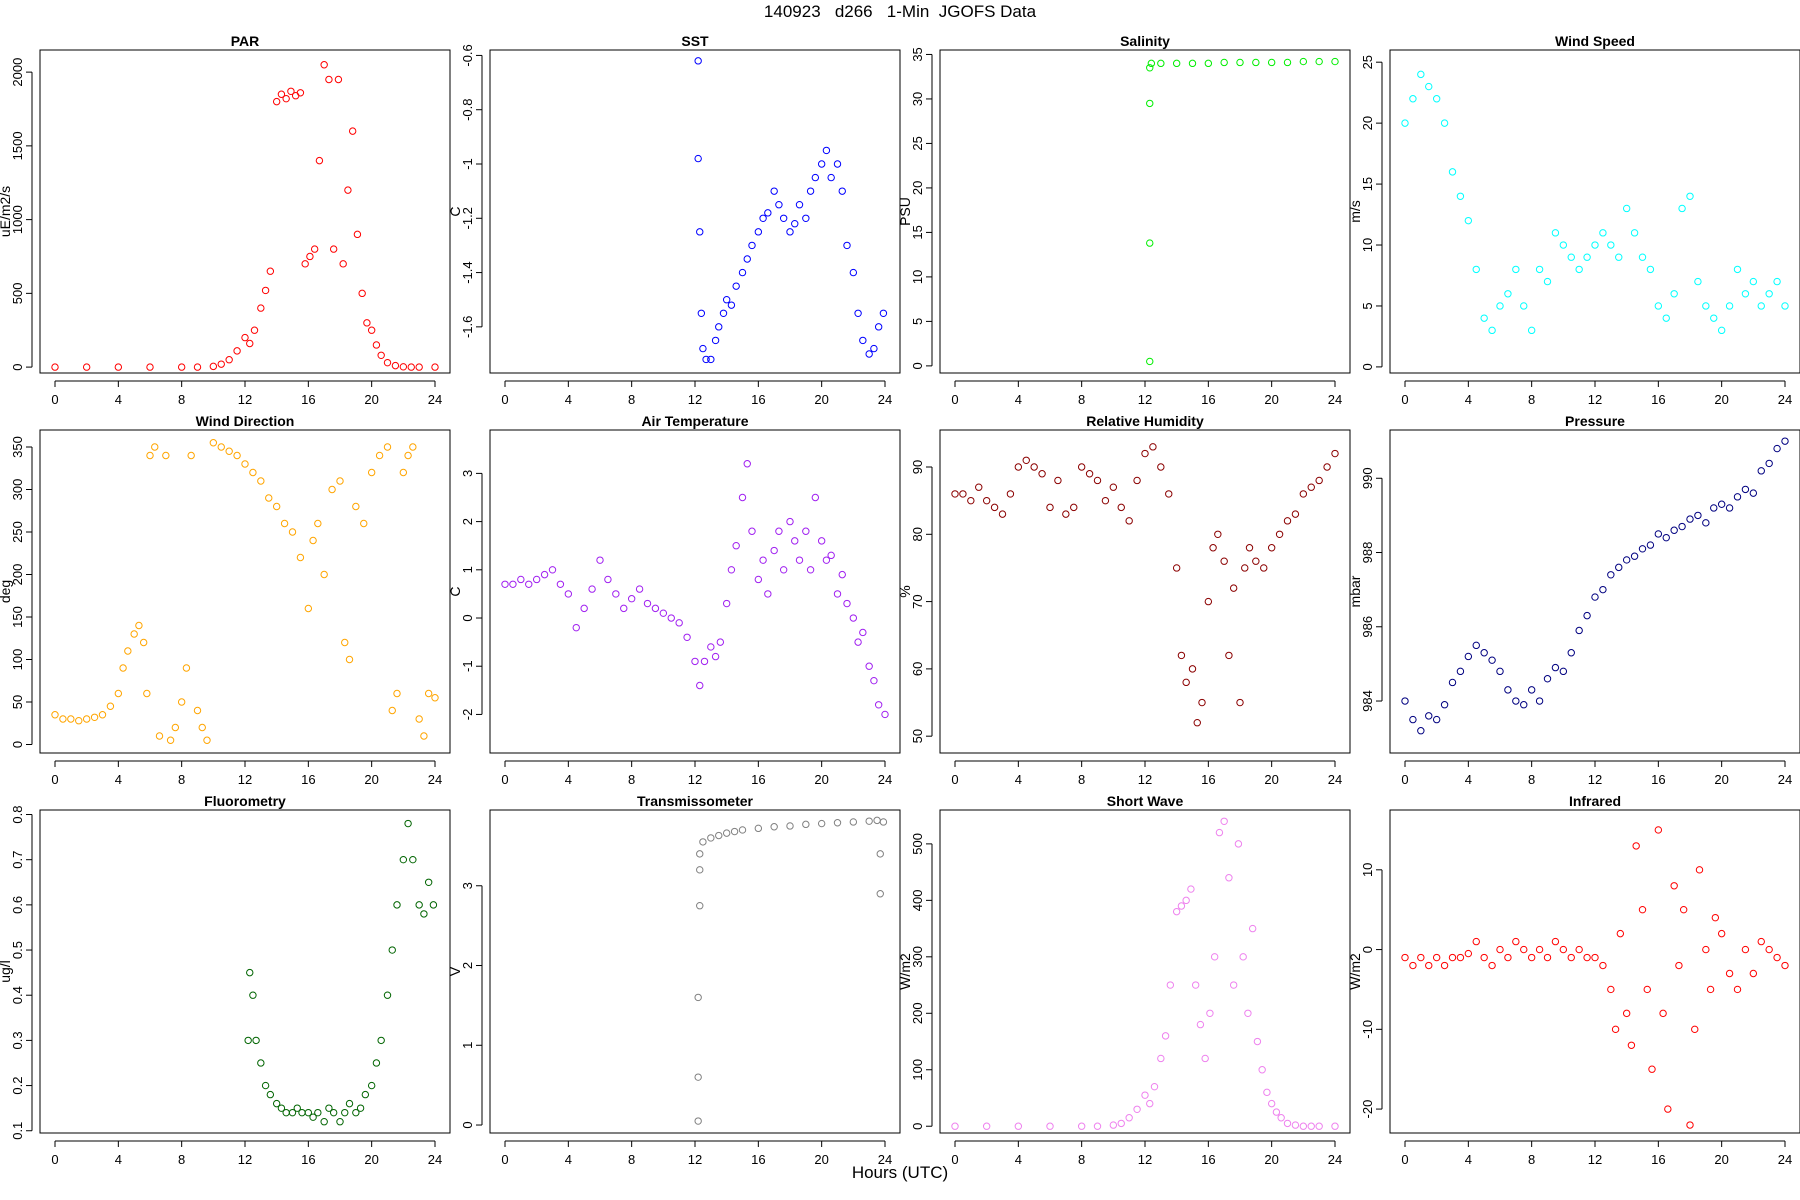  I want to click on panel-title: Short Wave, so click(1145, 801).